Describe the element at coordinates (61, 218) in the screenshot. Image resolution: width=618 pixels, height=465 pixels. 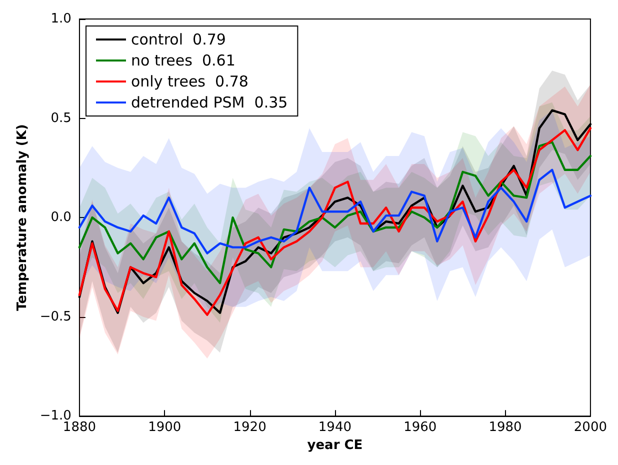
I see `y-tick-label: 0.0` at that location.